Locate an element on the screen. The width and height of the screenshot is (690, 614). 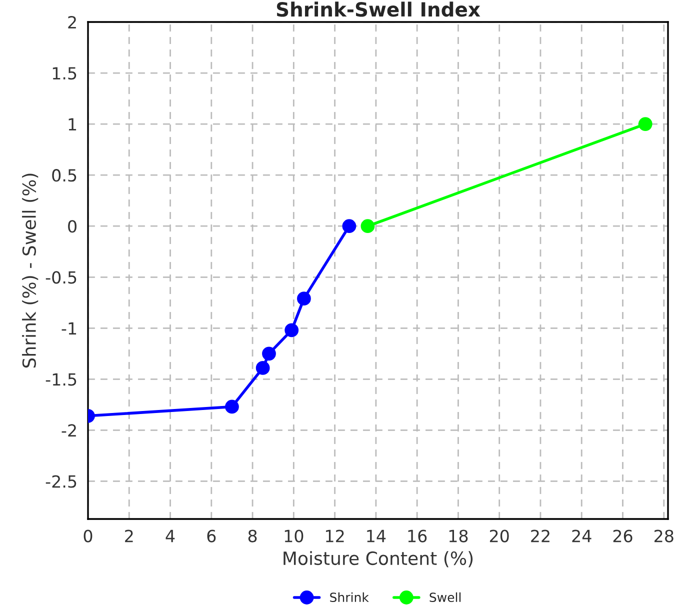
x-tick-label: 6 is located at coordinates (211, 536).